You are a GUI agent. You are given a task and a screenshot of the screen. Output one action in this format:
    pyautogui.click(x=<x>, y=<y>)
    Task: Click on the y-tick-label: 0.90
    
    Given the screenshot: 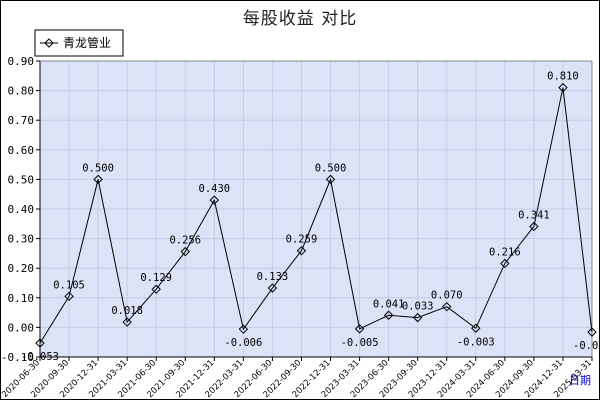 What is the action you would take?
    pyautogui.click(x=21, y=61)
    